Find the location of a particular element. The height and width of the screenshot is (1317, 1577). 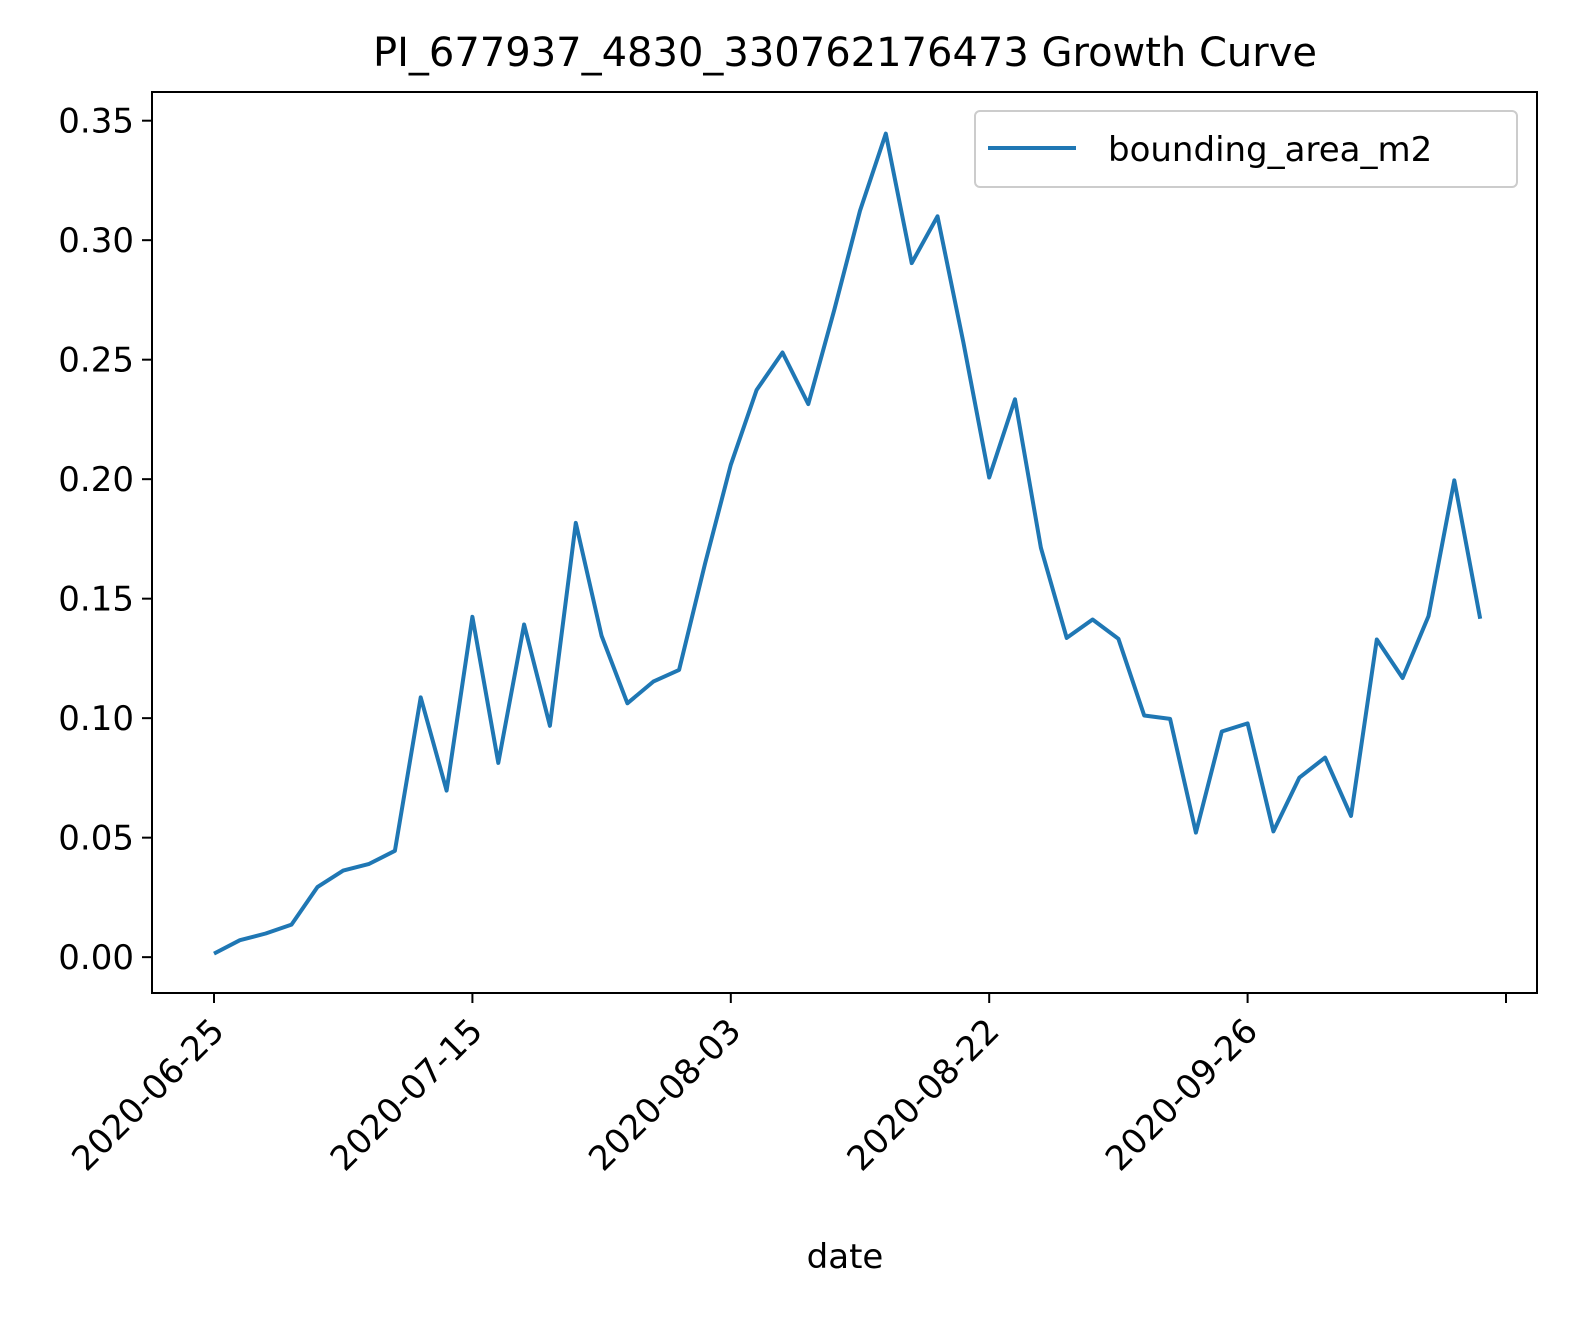

legend: bounding_area_m2 is located at coordinates (1246, 149).